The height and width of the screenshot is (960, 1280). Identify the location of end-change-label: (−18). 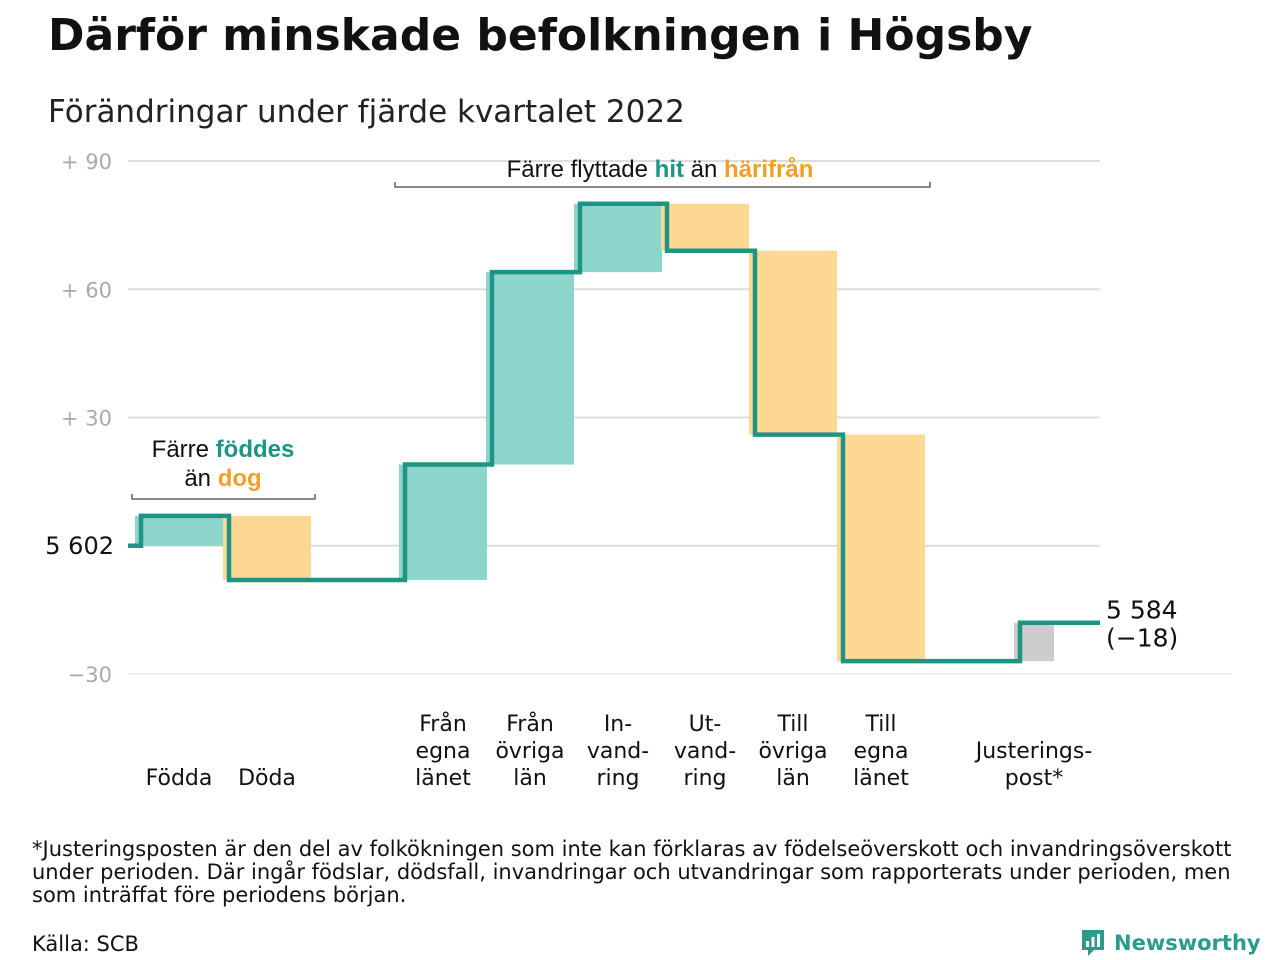
(1142, 638).